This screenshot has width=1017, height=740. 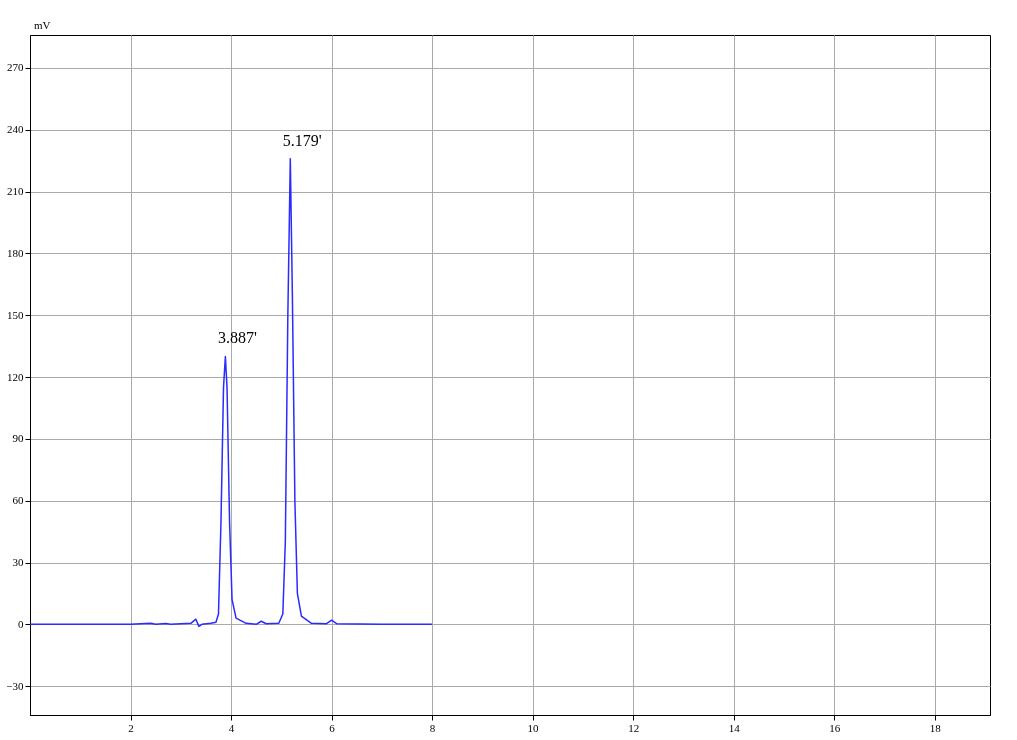 I want to click on x-tick-label: 6, so click(x=332, y=727).